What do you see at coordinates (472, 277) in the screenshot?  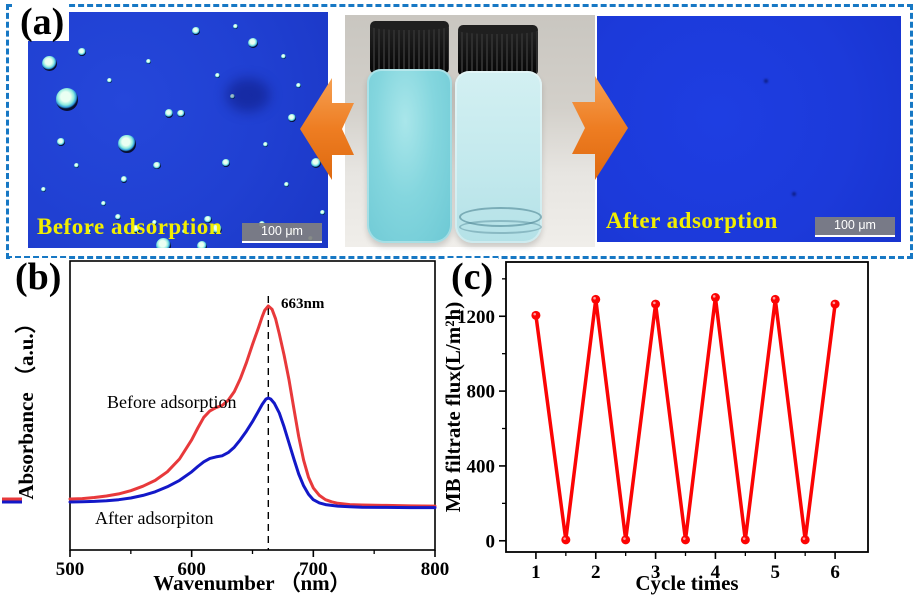 I see `panel-c-label: (c)` at bounding box center [472, 277].